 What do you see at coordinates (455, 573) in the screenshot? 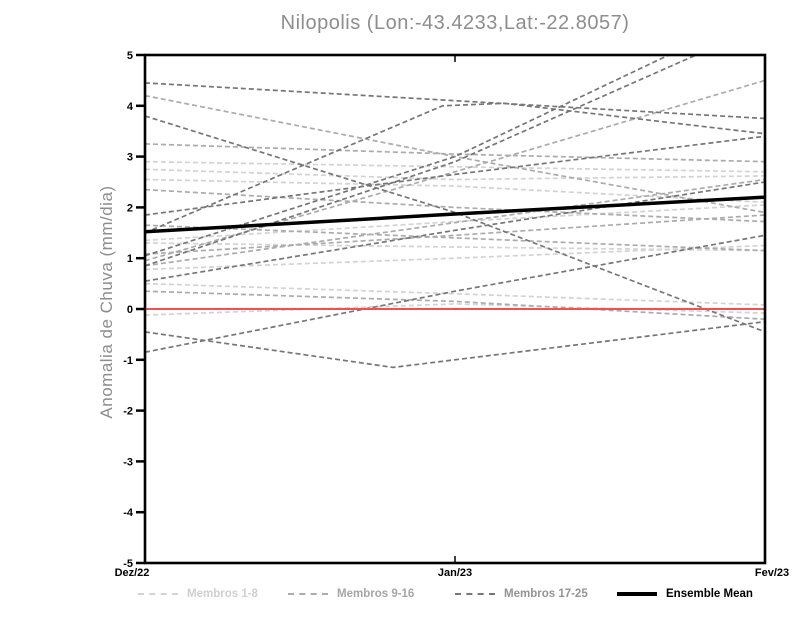
I see `x-tick-label: Jan/23` at bounding box center [455, 573].